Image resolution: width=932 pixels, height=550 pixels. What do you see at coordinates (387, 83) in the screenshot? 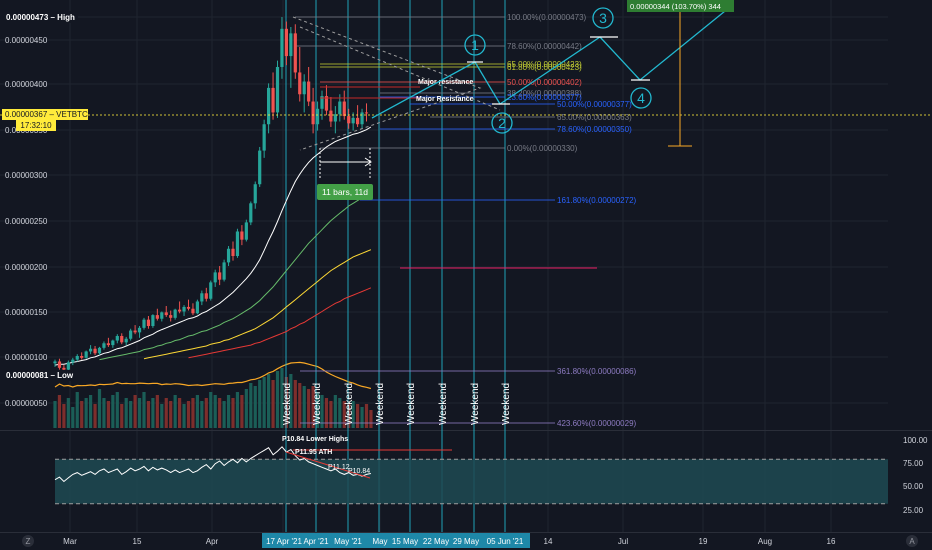
I see `triangle-pattern` at bounding box center [387, 83].